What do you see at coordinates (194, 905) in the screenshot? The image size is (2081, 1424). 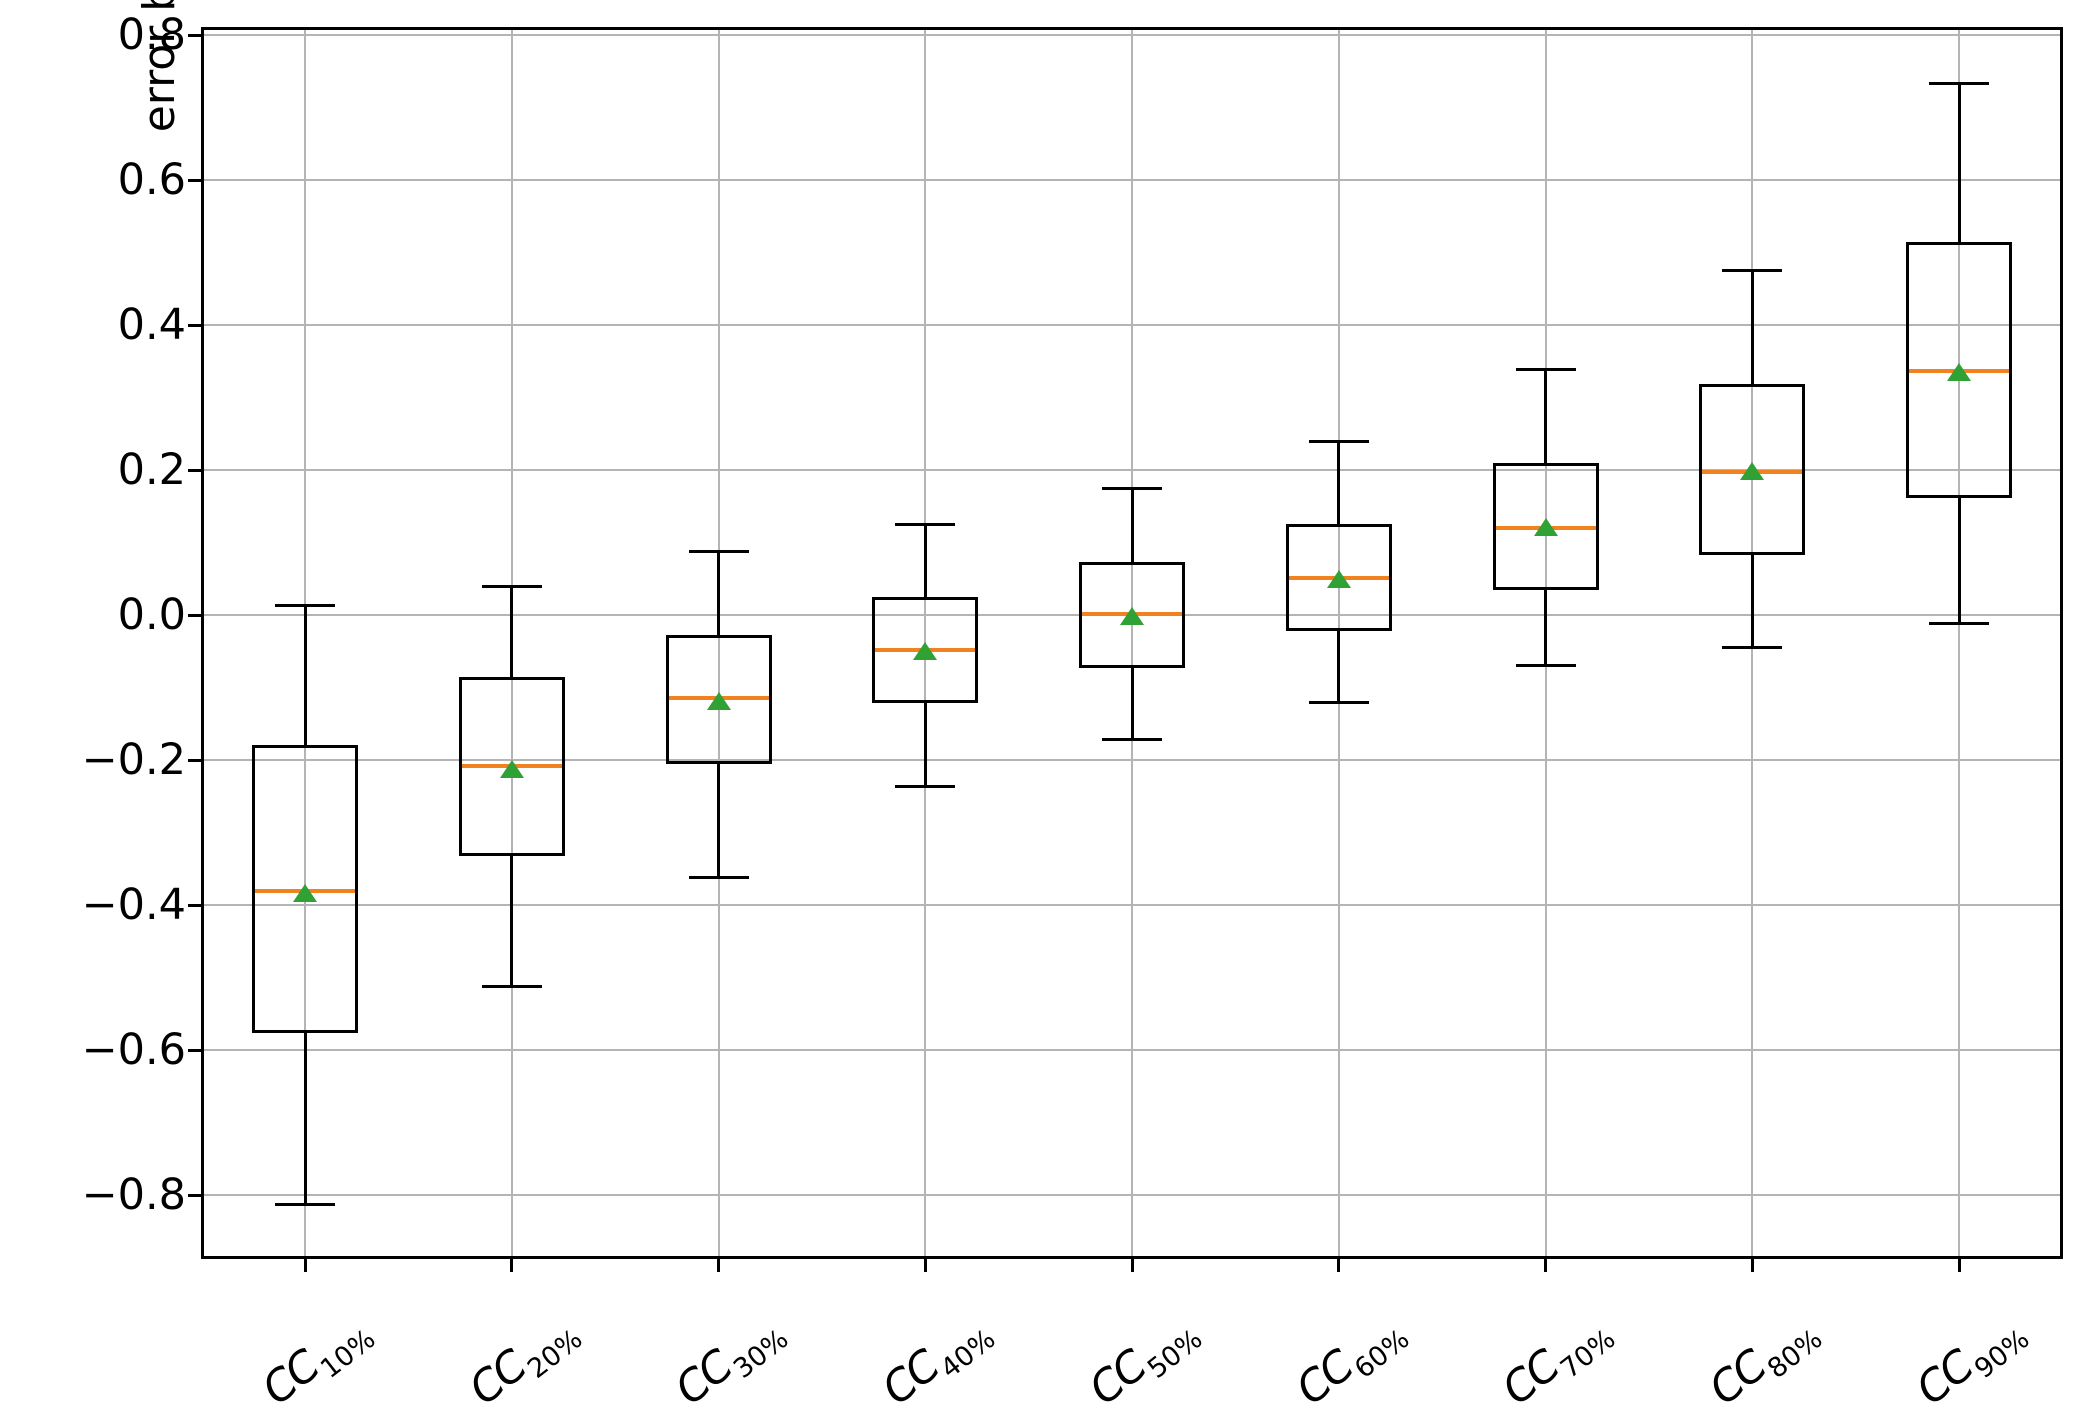 I see `y-tick-−0.4` at bounding box center [194, 905].